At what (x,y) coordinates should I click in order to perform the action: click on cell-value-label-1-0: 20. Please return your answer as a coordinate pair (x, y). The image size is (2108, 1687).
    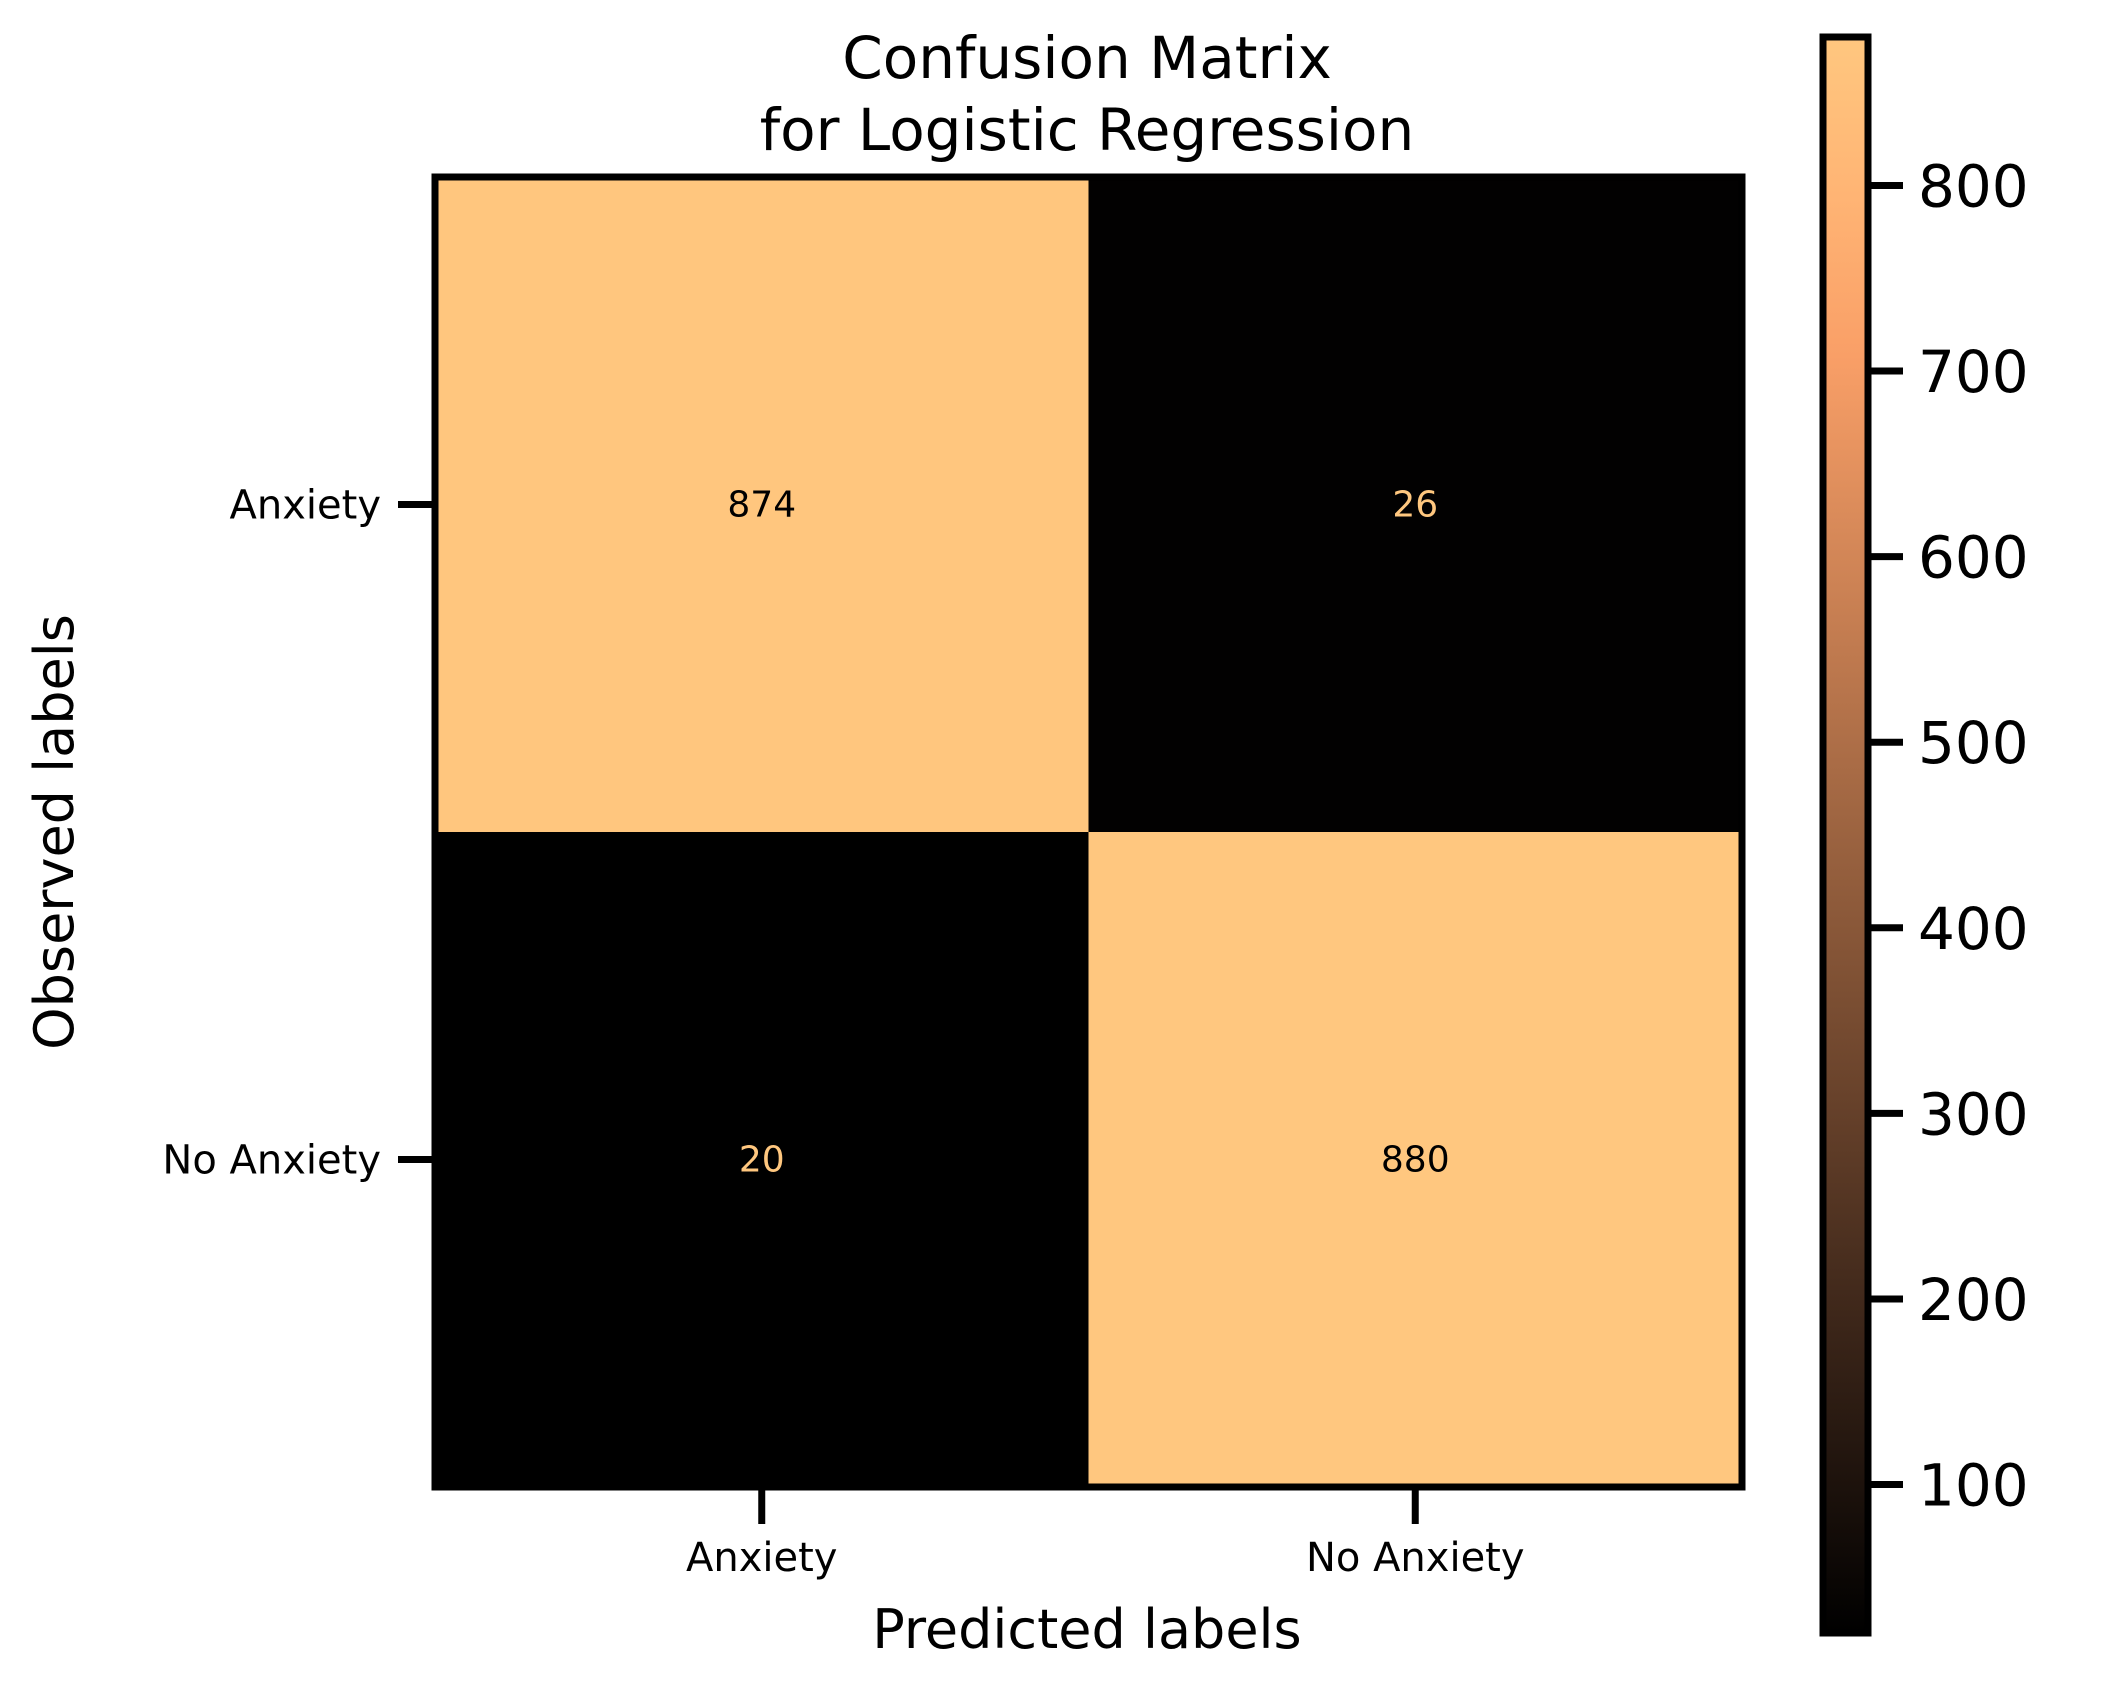
    Looking at the image, I should click on (762, 1160).